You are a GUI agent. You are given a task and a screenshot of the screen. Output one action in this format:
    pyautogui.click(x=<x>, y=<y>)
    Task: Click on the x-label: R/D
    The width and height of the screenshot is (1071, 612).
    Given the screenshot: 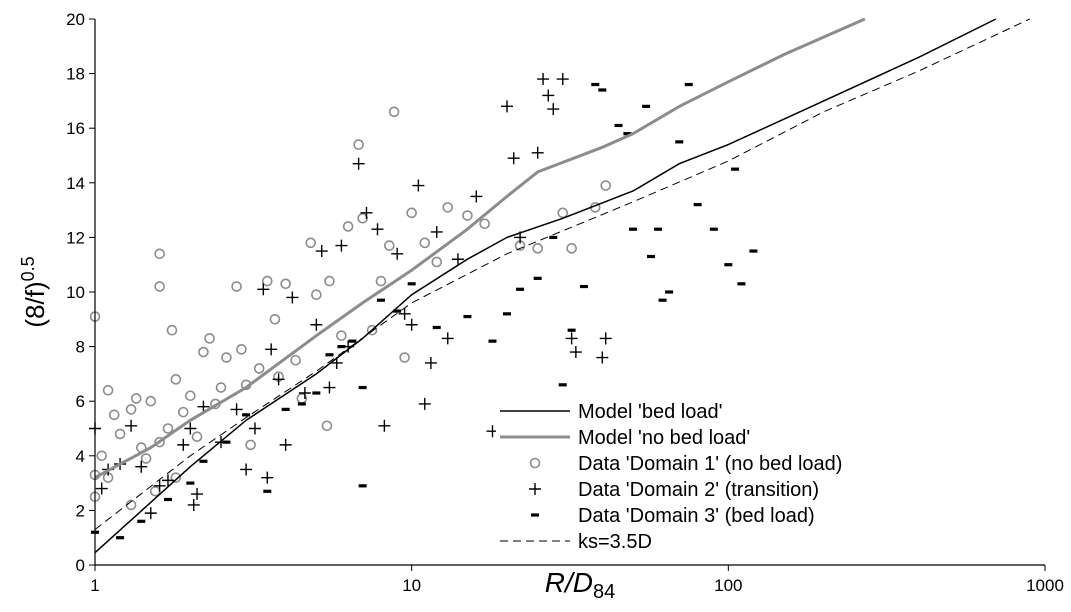 What is the action you would take?
    pyautogui.click(x=569, y=582)
    